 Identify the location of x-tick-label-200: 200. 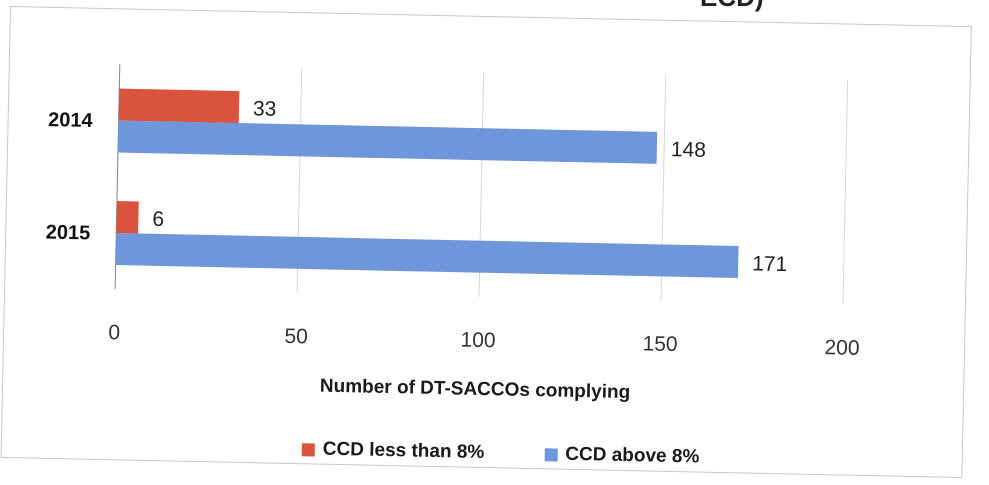
(842, 348).